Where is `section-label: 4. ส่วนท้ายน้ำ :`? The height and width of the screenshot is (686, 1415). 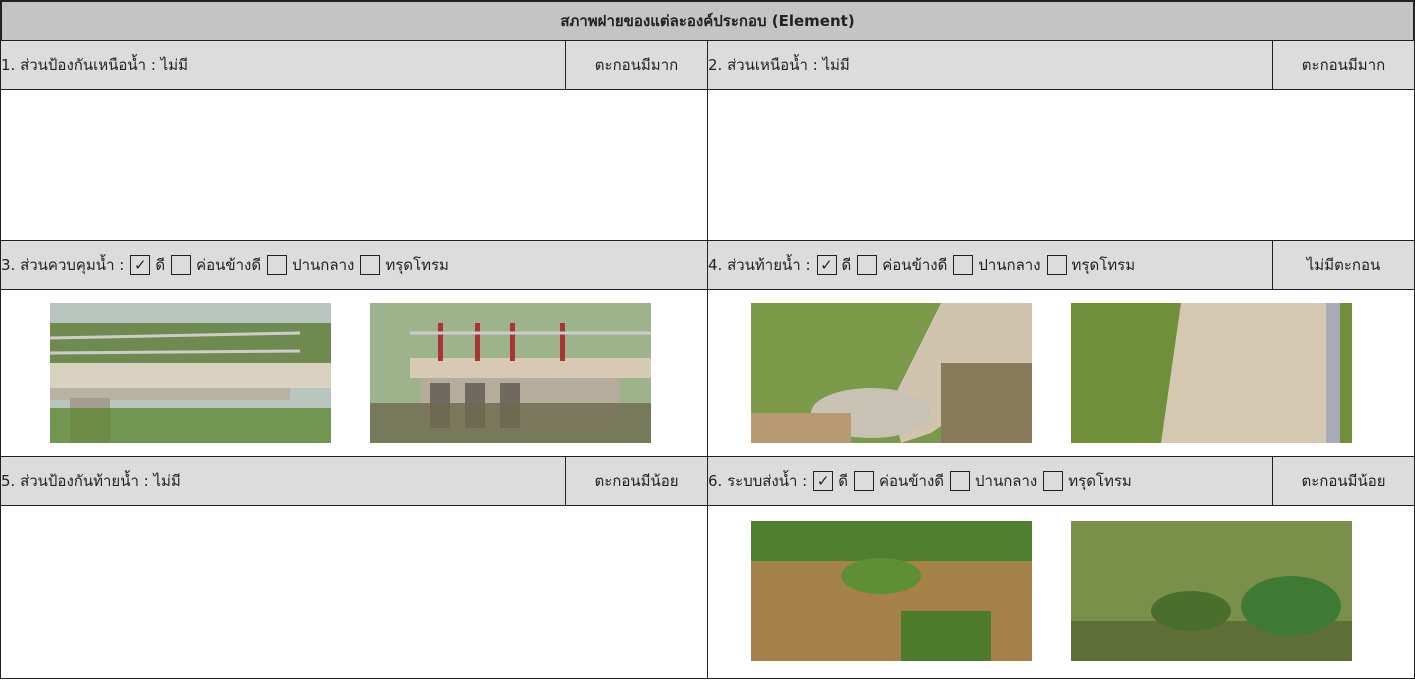 section-label: 4. ส่วนท้ายน้ำ : is located at coordinates (759, 265).